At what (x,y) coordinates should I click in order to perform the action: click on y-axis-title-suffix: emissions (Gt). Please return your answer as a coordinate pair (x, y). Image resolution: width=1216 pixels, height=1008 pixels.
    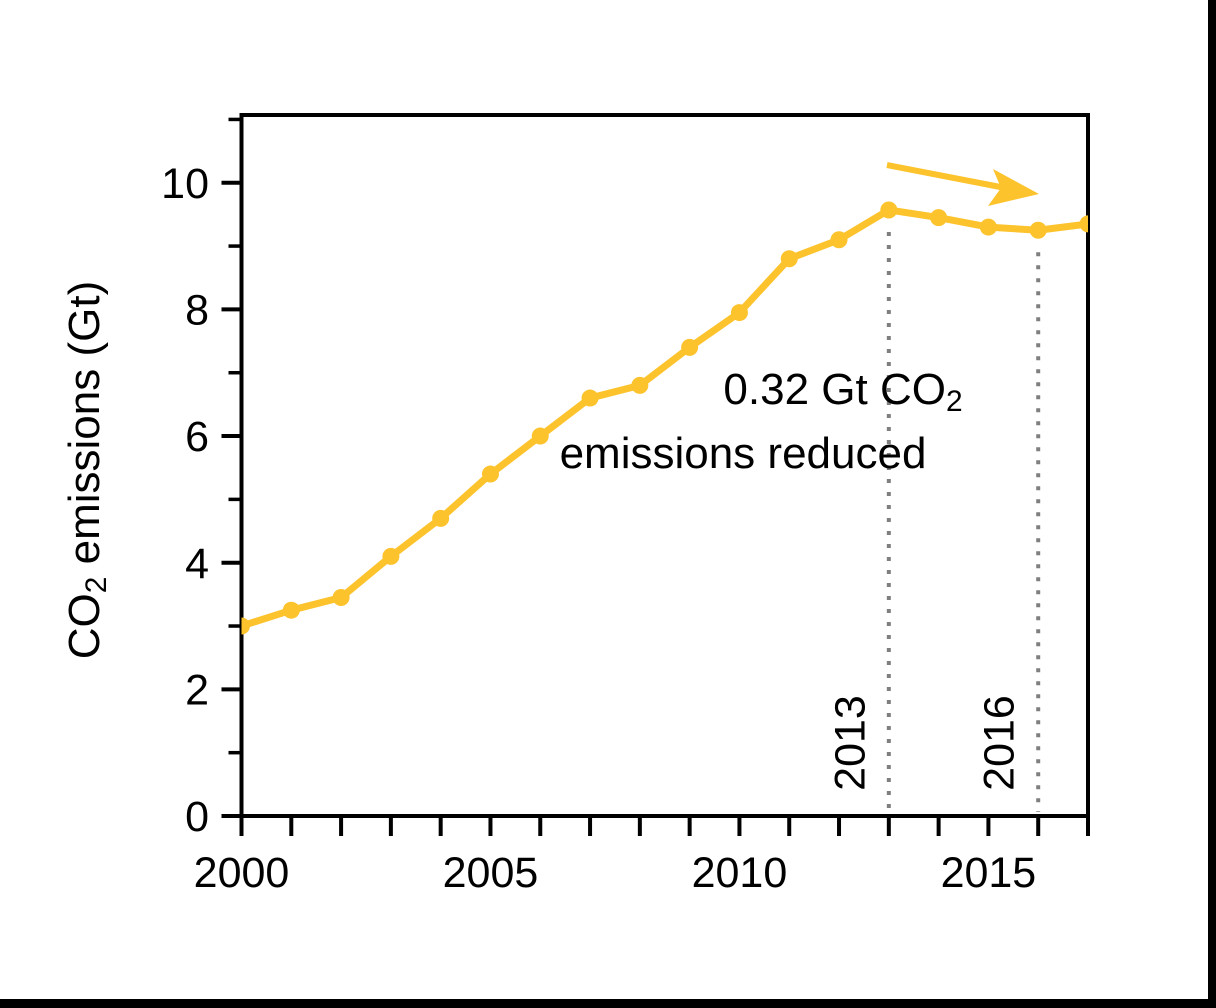
    Looking at the image, I should click on (84, 428).